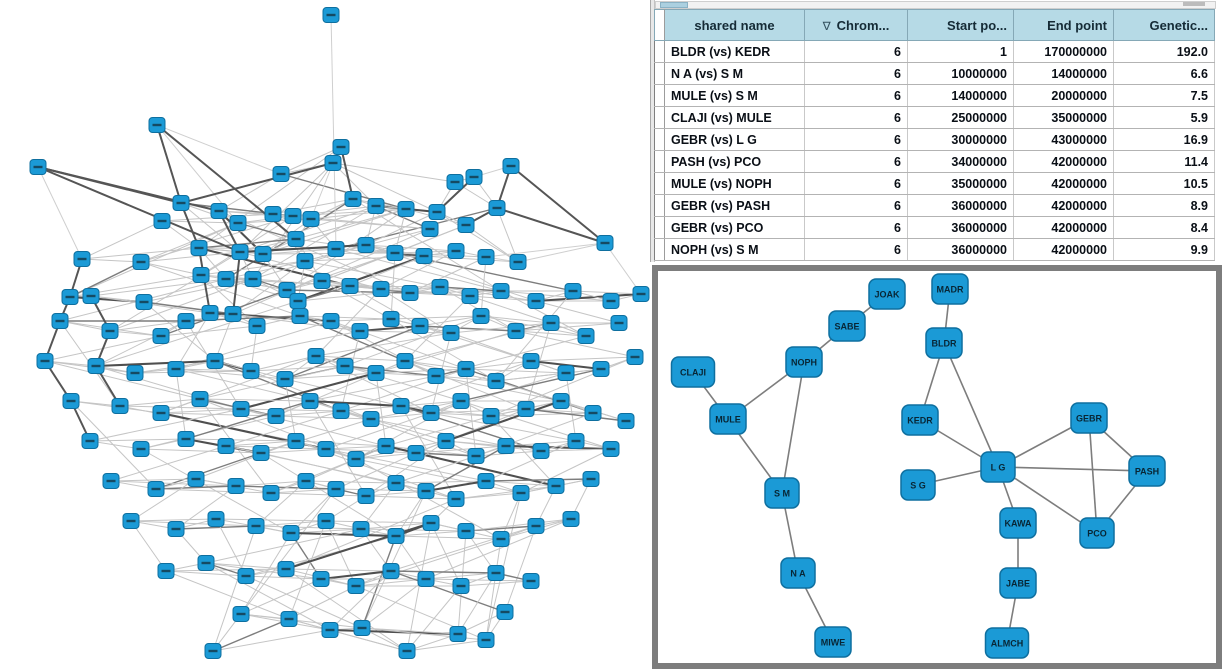 The image size is (1222, 669). Describe the element at coordinates (1147, 471) in the screenshot. I see `network-node-pash: PASH` at that location.